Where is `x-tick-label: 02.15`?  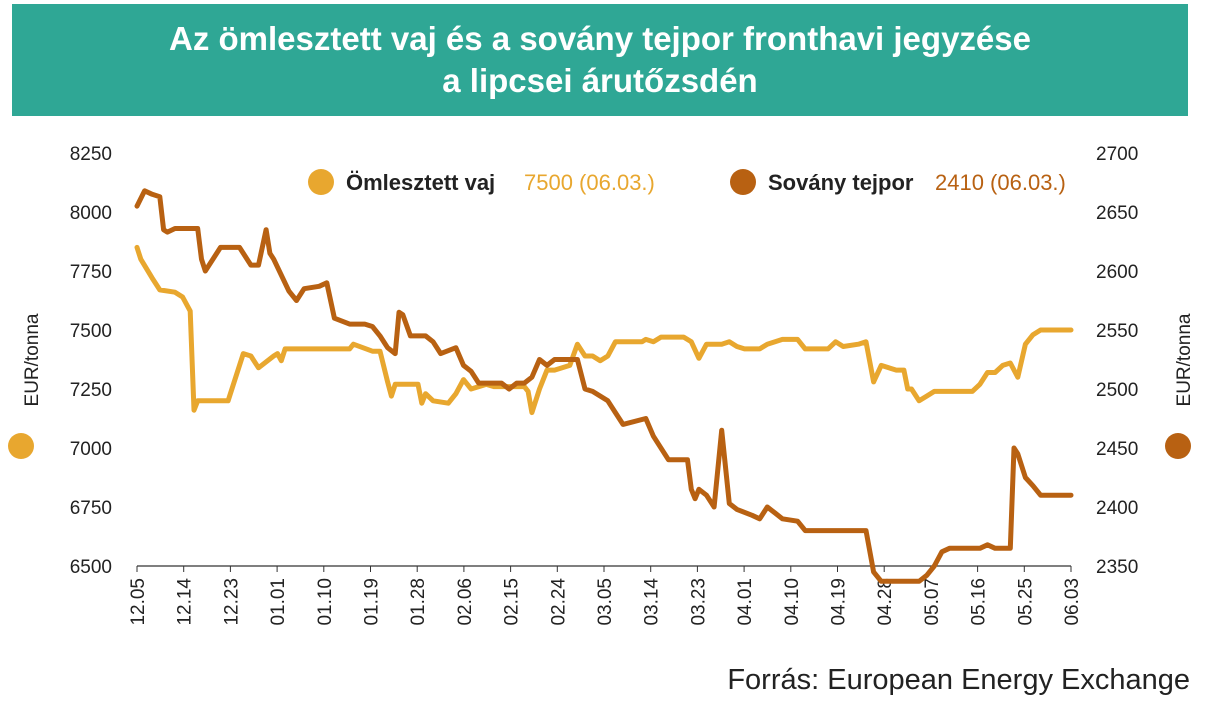
x-tick-label: 02.15 is located at coordinates (512, 602).